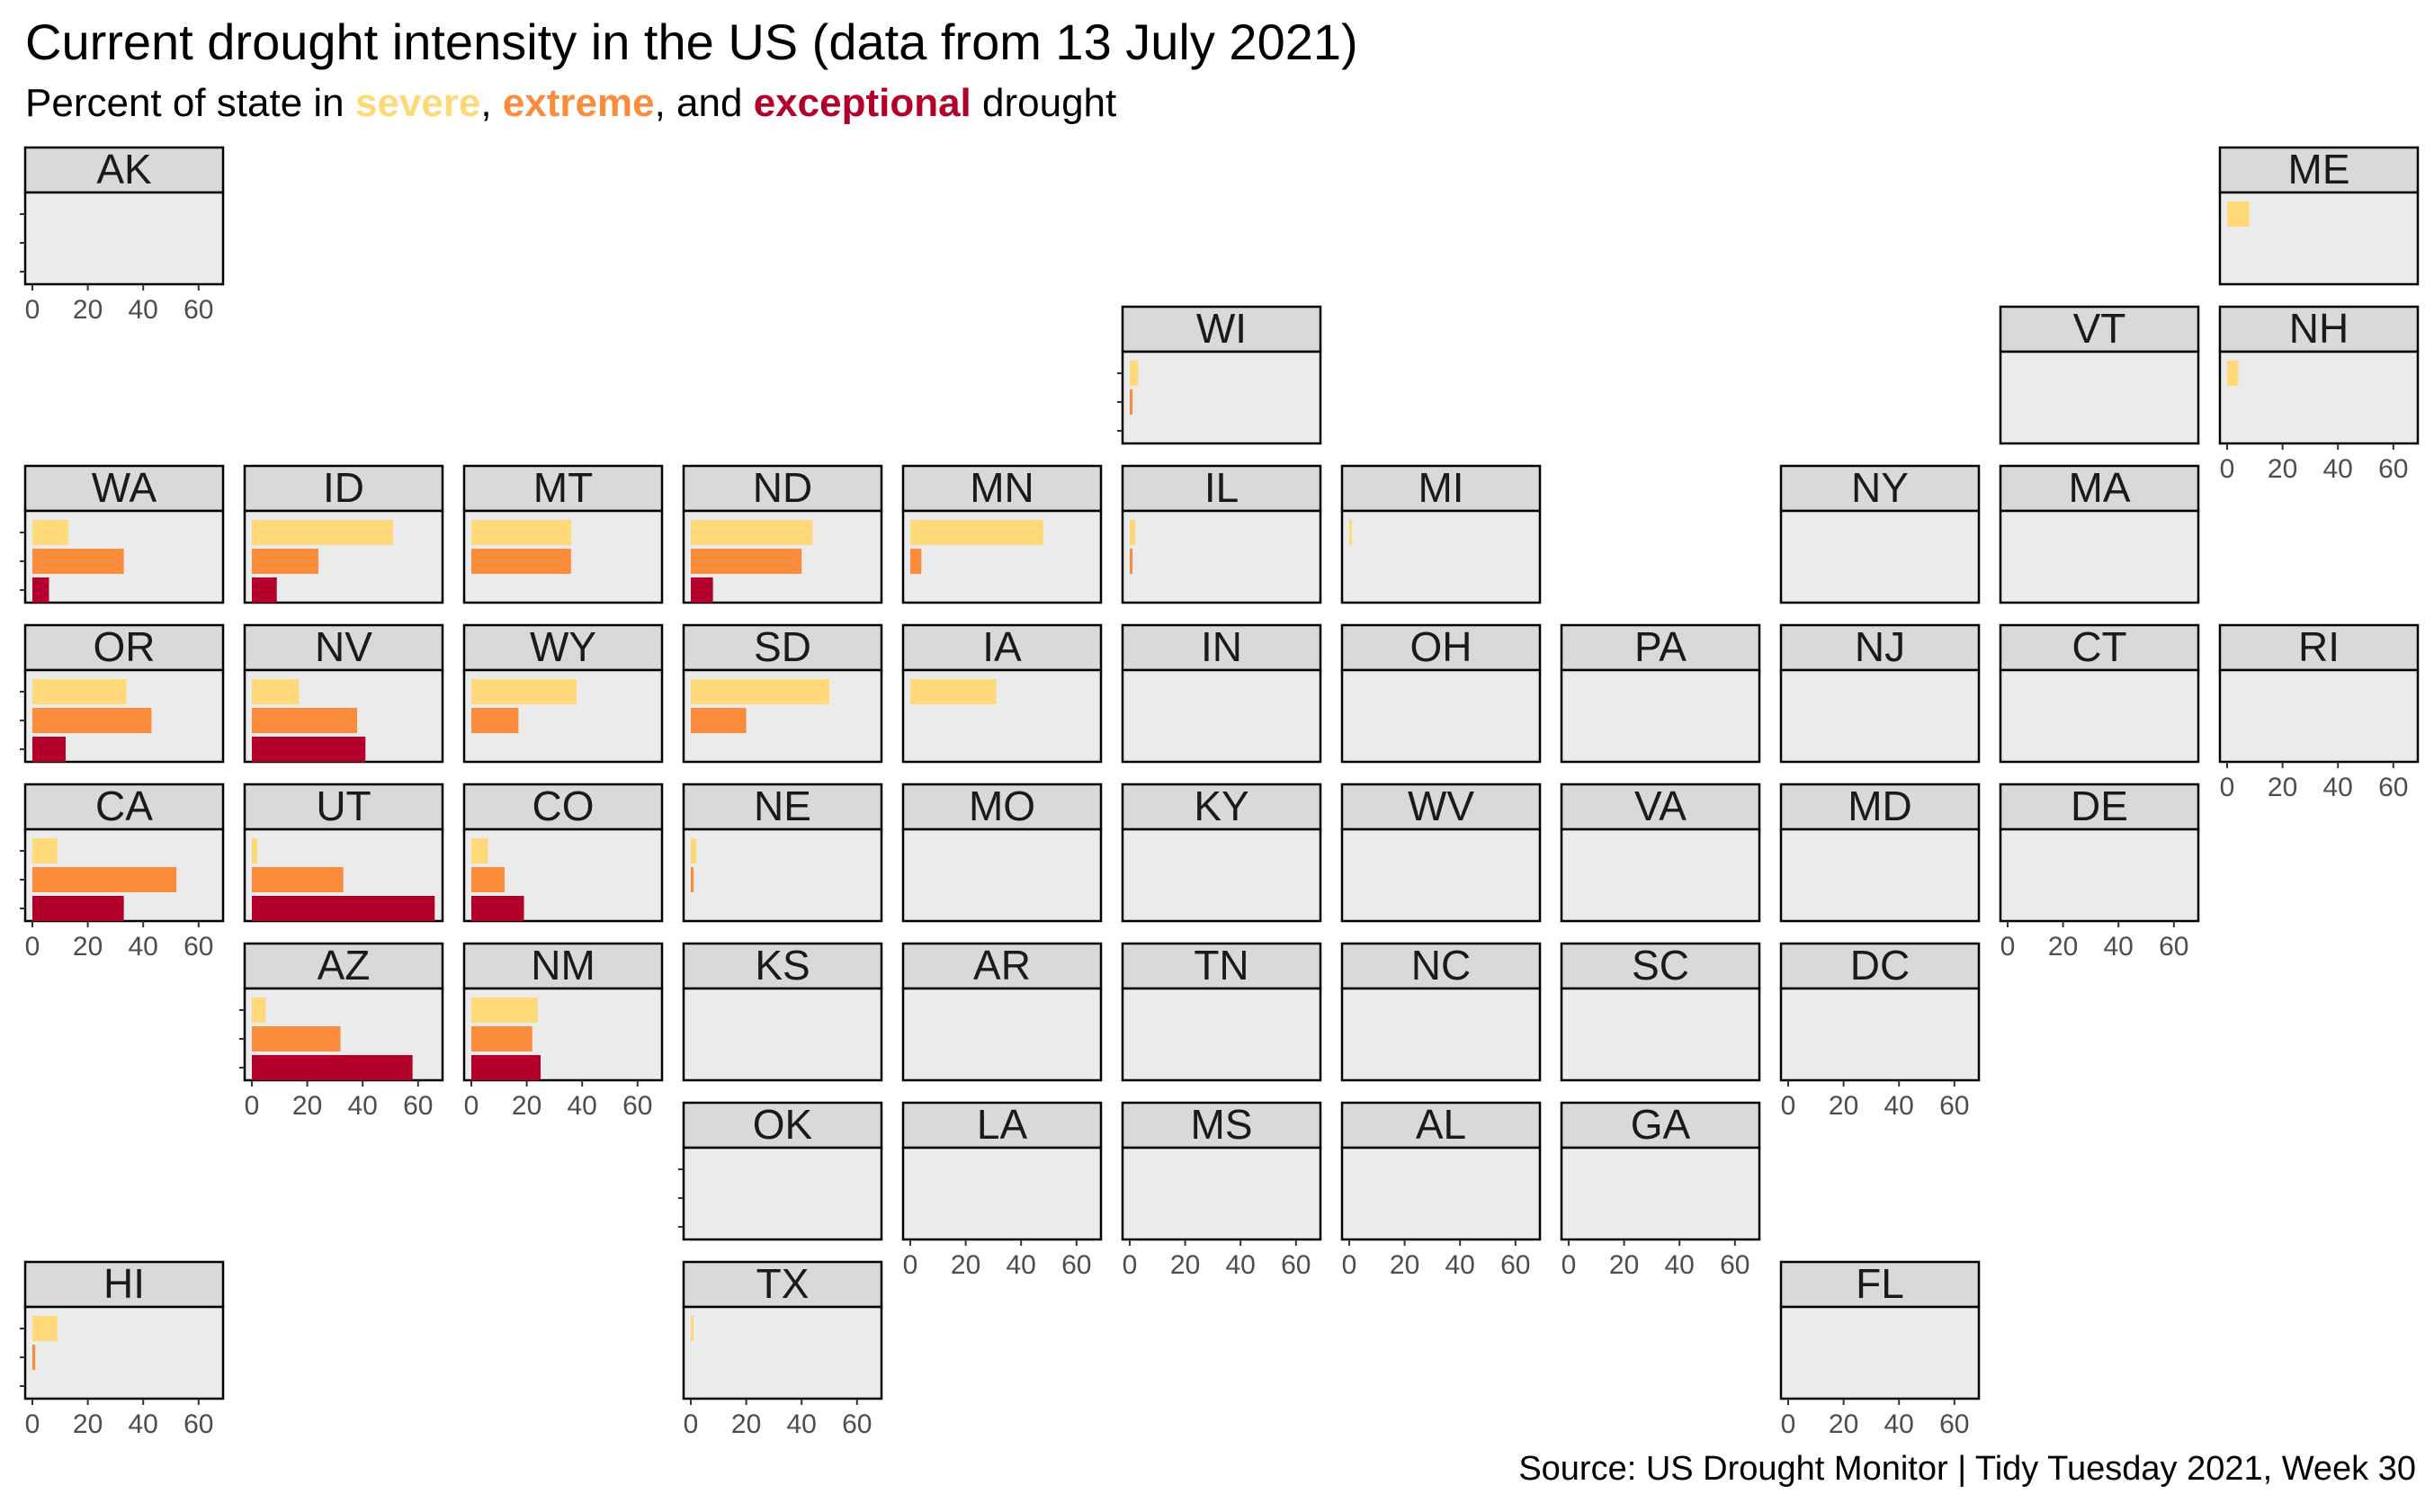 The height and width of the screenshot is (1512, 2434). Describe the element at coordinates (1002, 1190) in the screenshot. I see `facet-la: LA 0 20 40 60` at that location.